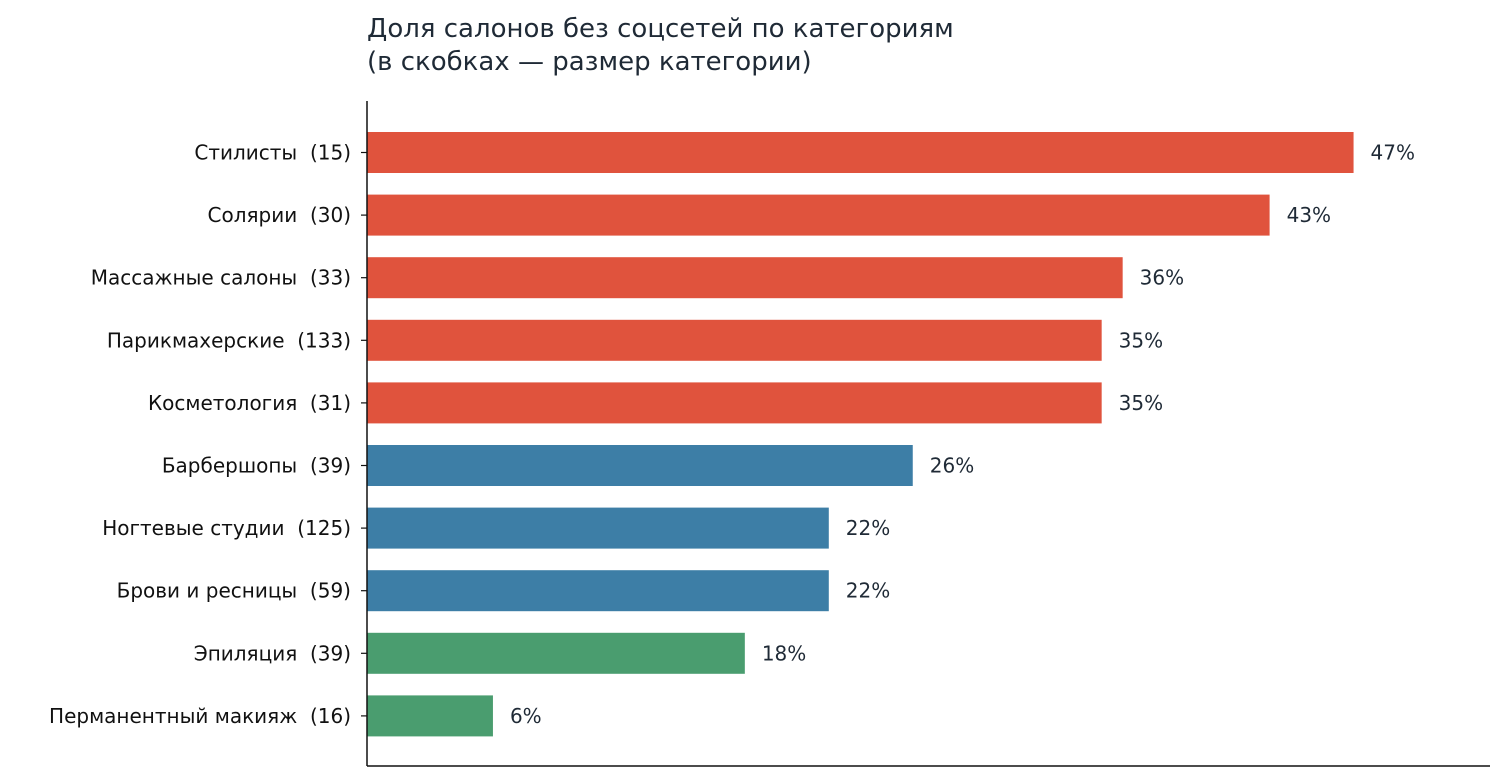 The width and height of the screenshot is (1502, 782). What do you see at coordinates (249, 403) in the screenshot?
I see `category-label-4: Косметология (31)` at bounding box center [249, 403].